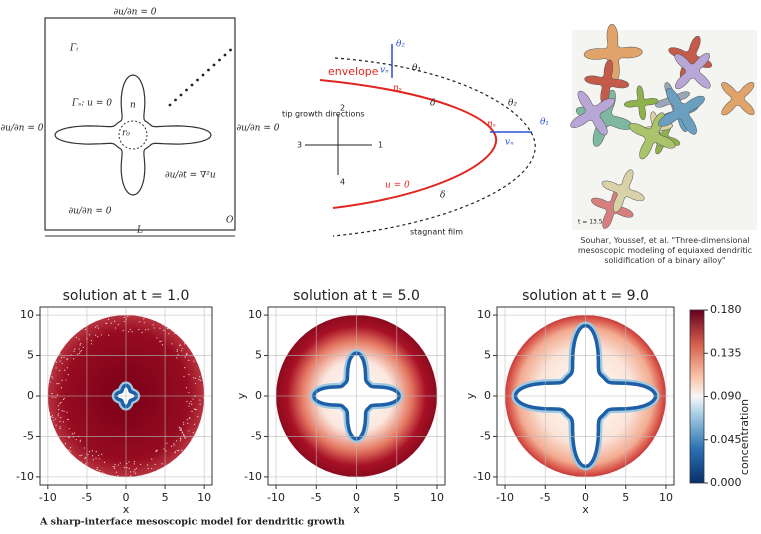 The image size is (761, 534). What do you see at coordinates (356, 396) in the screenshot?
I see `plot-frame` at bounding box center [356, 396].